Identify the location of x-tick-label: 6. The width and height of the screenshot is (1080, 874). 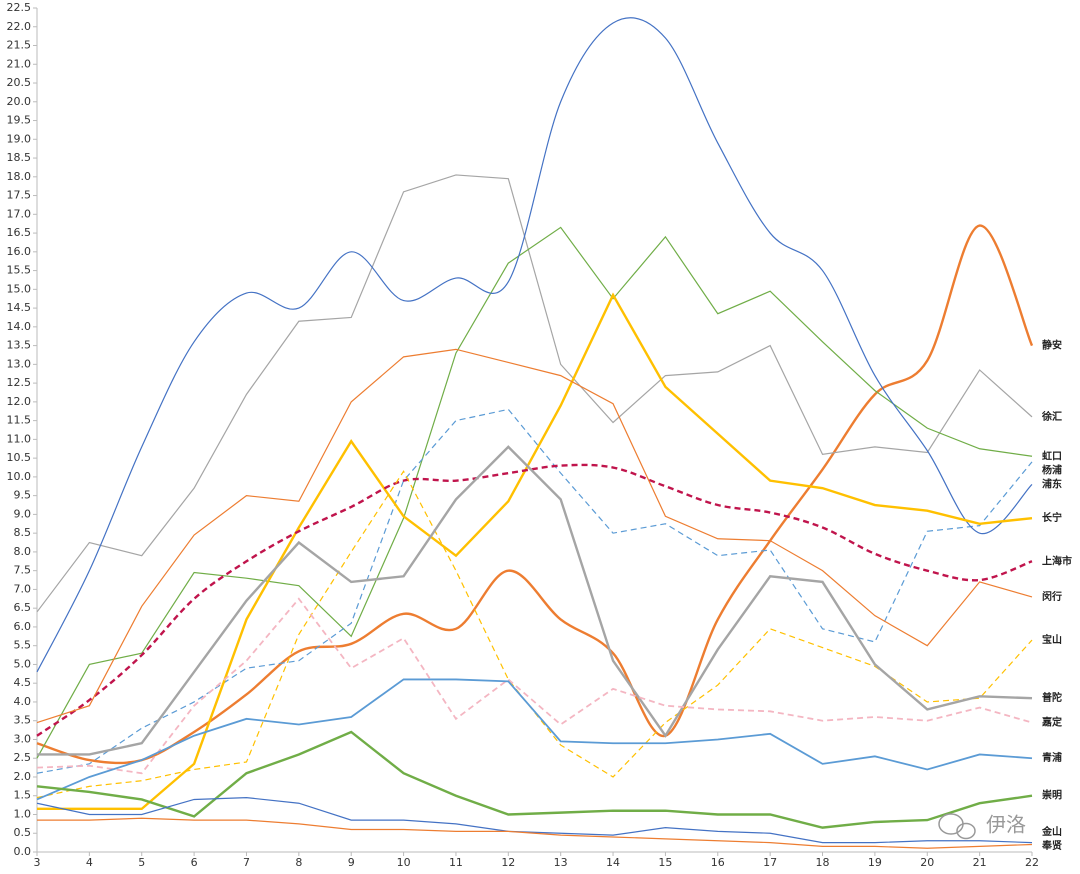
(194, 862).